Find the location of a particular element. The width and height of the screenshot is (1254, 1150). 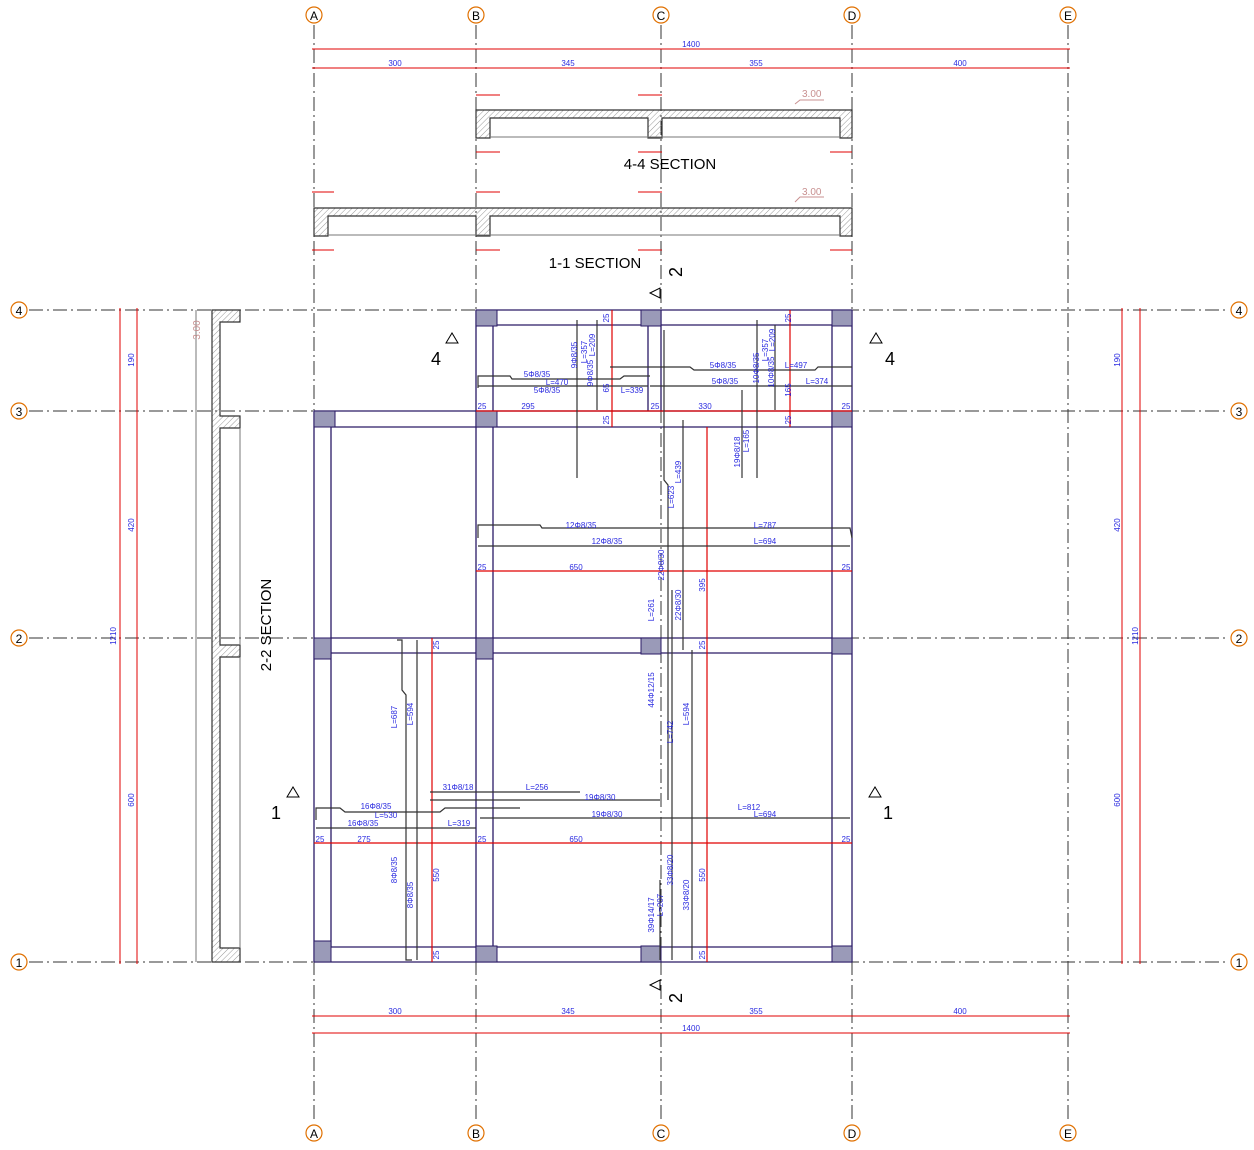

grid-bubble-E-top: E is located at coordinates (1068, 15).